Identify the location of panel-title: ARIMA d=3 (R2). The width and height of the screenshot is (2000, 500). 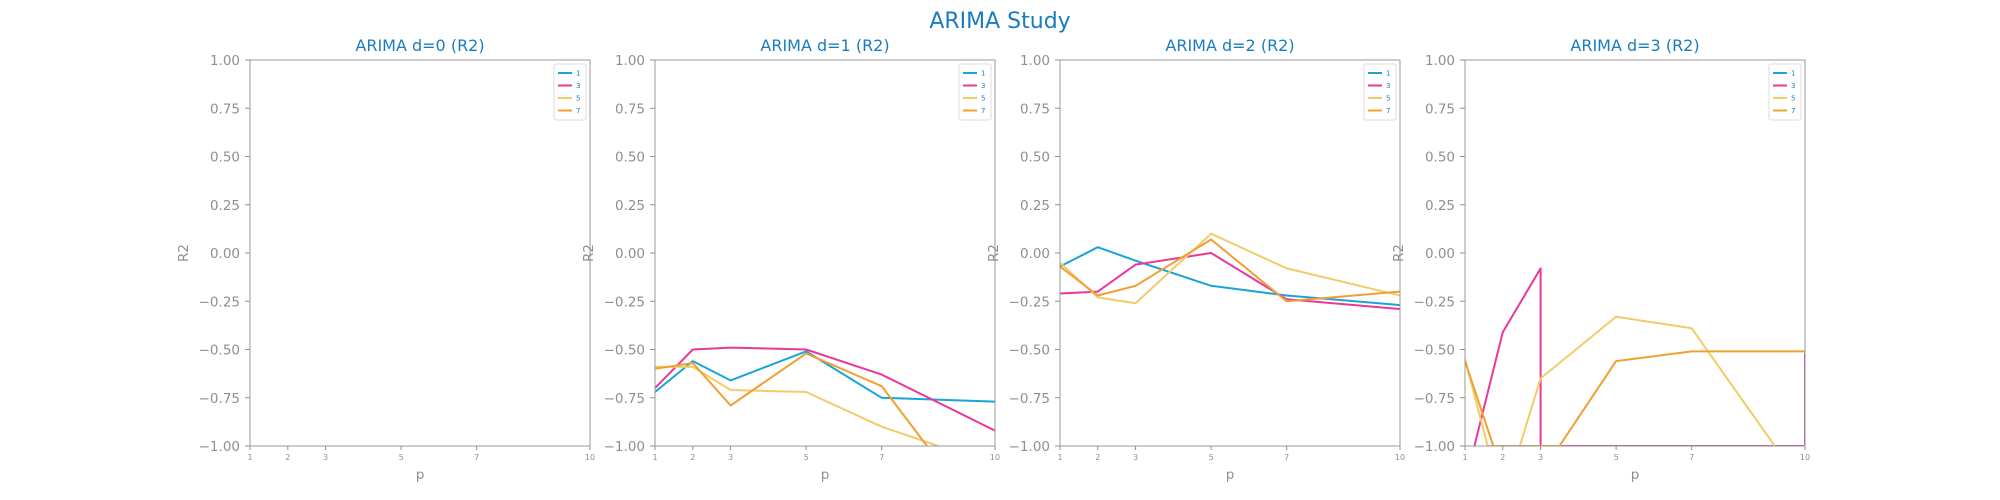
(1634, 45).